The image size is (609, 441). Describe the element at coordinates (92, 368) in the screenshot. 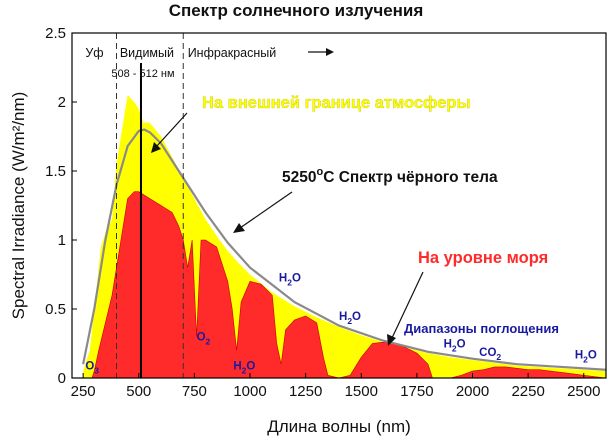

I see `absorption-label: O3` at that location.